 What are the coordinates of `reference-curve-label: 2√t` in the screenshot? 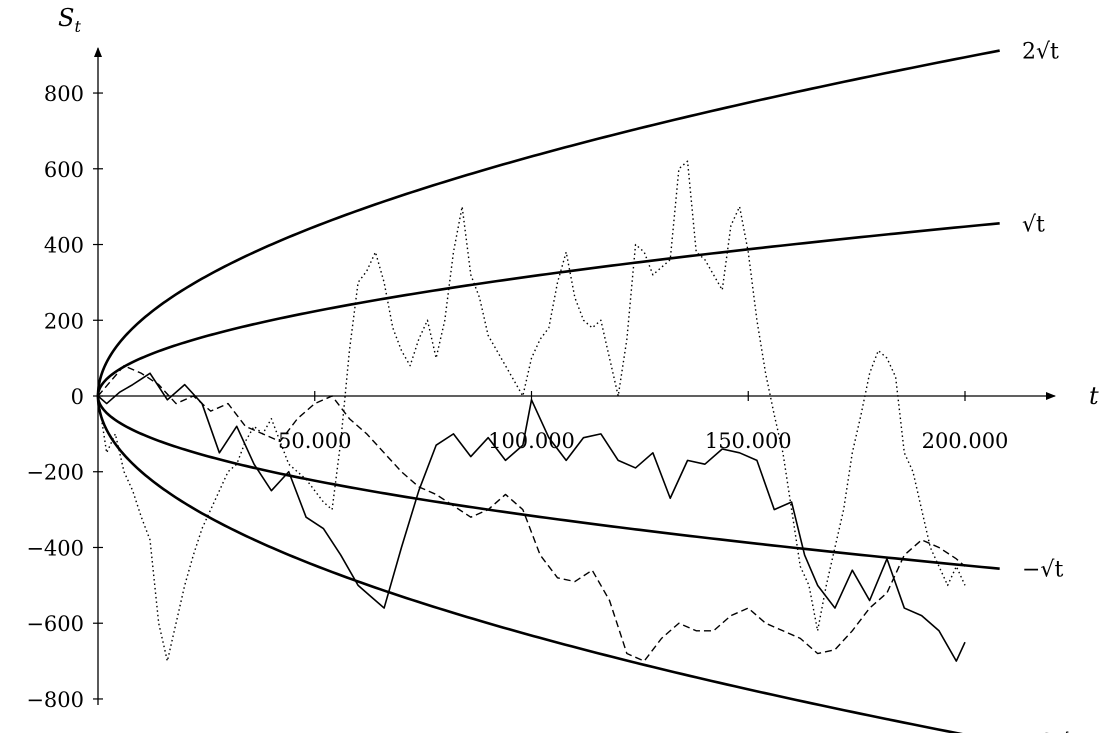 It's located at (1040, 52).